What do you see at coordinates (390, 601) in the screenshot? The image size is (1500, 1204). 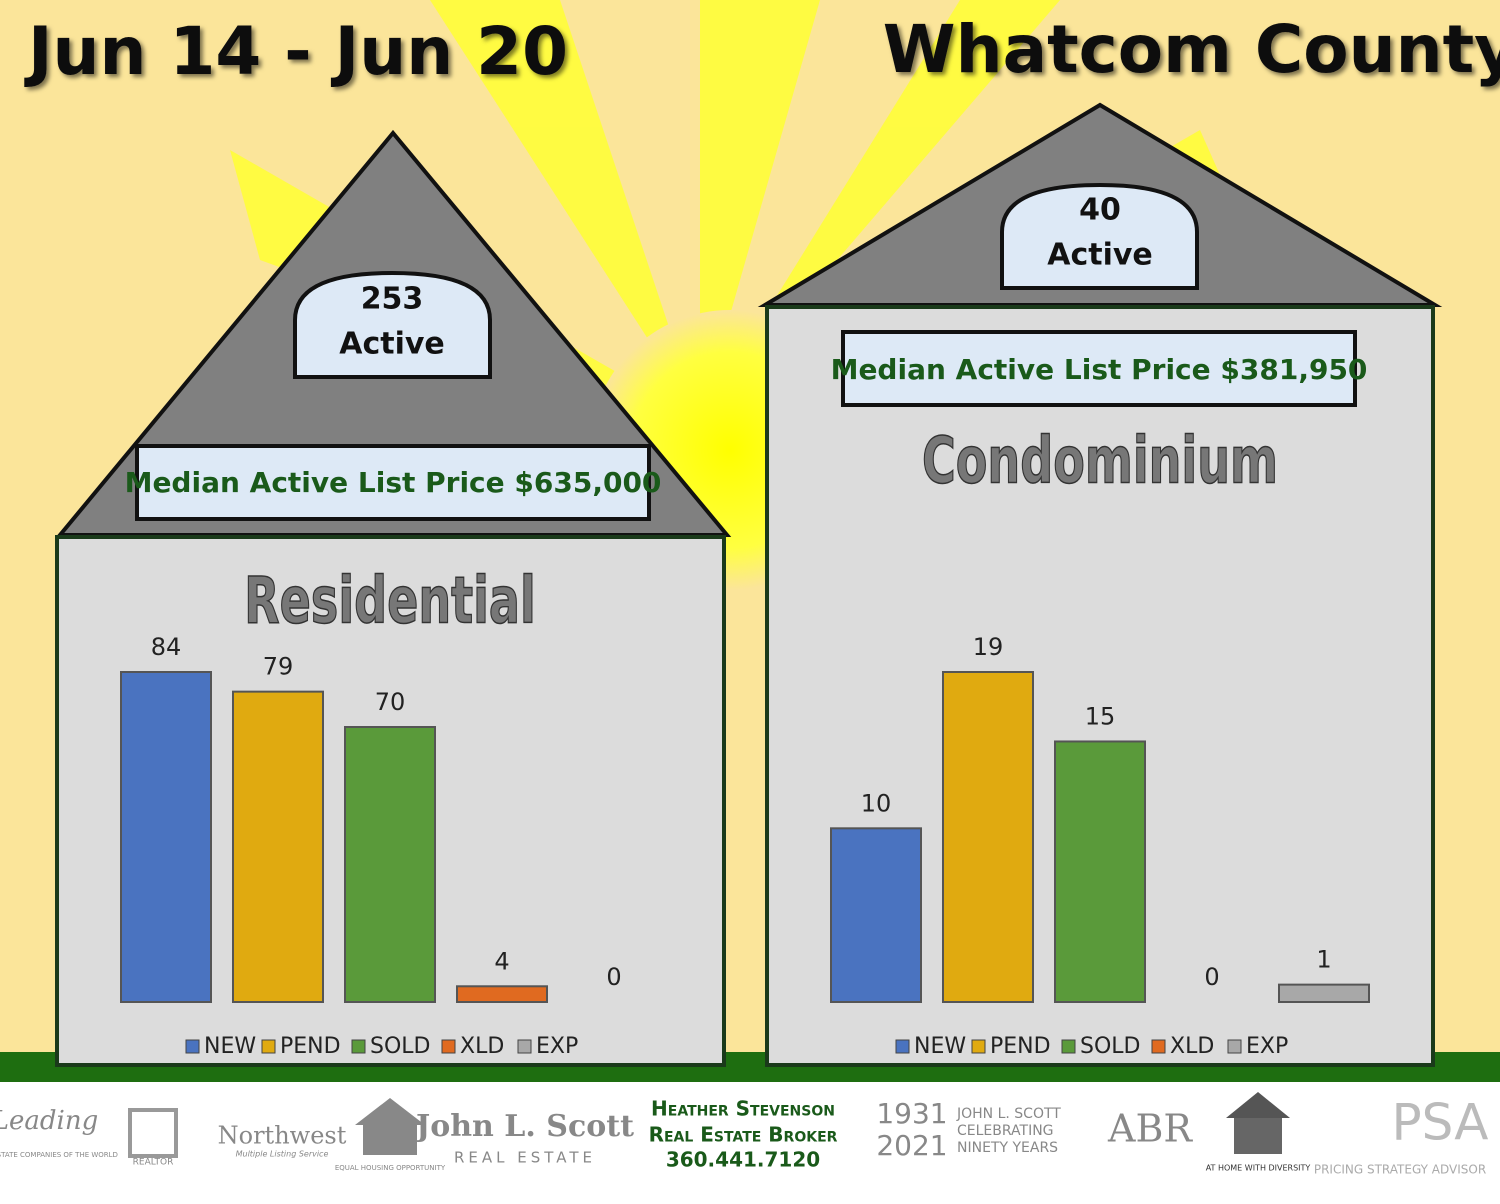 I see `chart-title: Residential` at bounding box center [390, 601].